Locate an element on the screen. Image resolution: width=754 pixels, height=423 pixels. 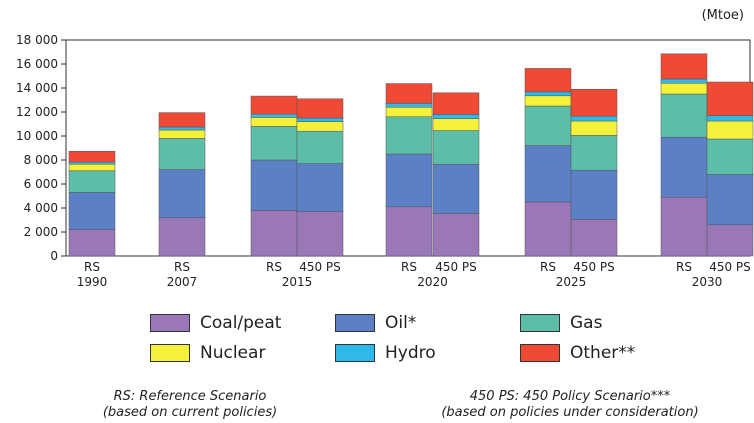
x-year-label: 2015 is located at coordinates (297, 282).